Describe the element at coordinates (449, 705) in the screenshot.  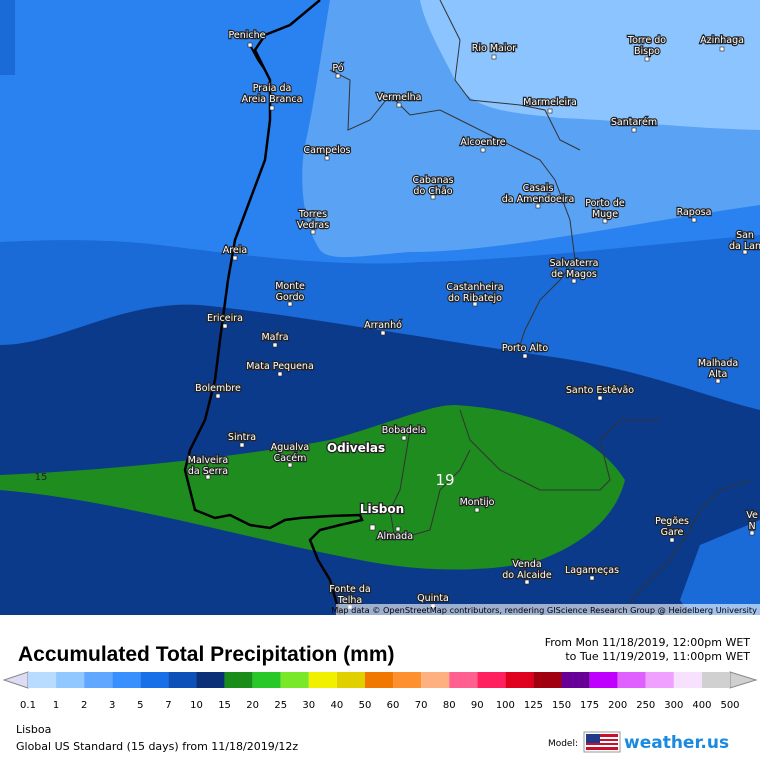
I see `legend-label: 80` at that location.